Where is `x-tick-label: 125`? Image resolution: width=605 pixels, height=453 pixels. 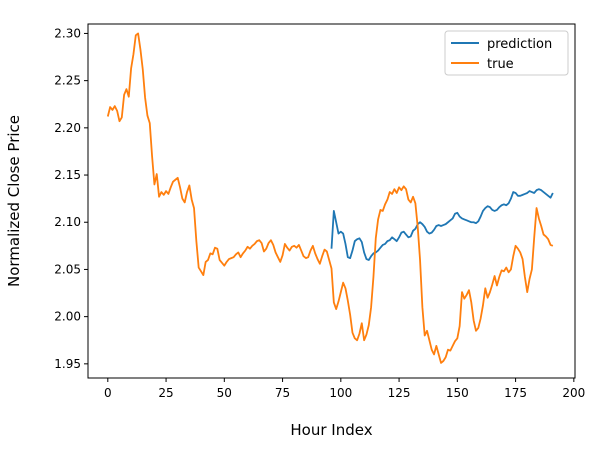 x-tick-label: 125 is located at coordinates (399, 393).